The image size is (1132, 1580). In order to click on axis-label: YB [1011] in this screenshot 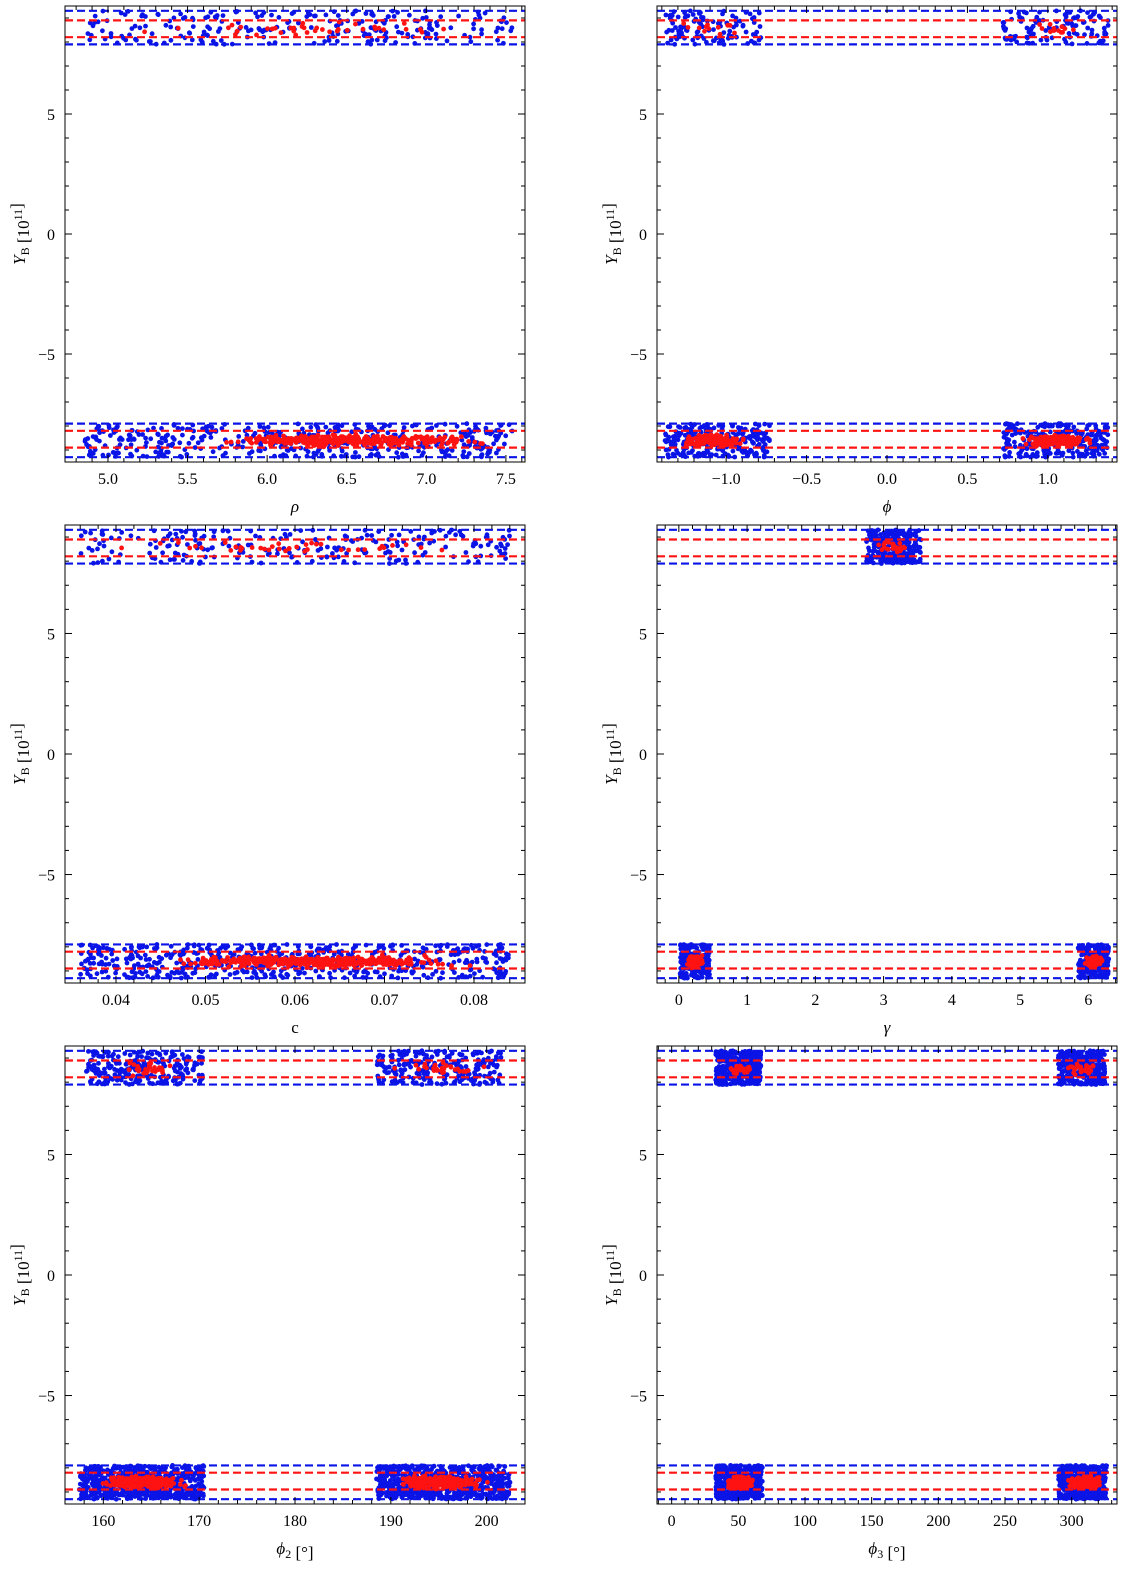, I will do `click(612, 754)`.